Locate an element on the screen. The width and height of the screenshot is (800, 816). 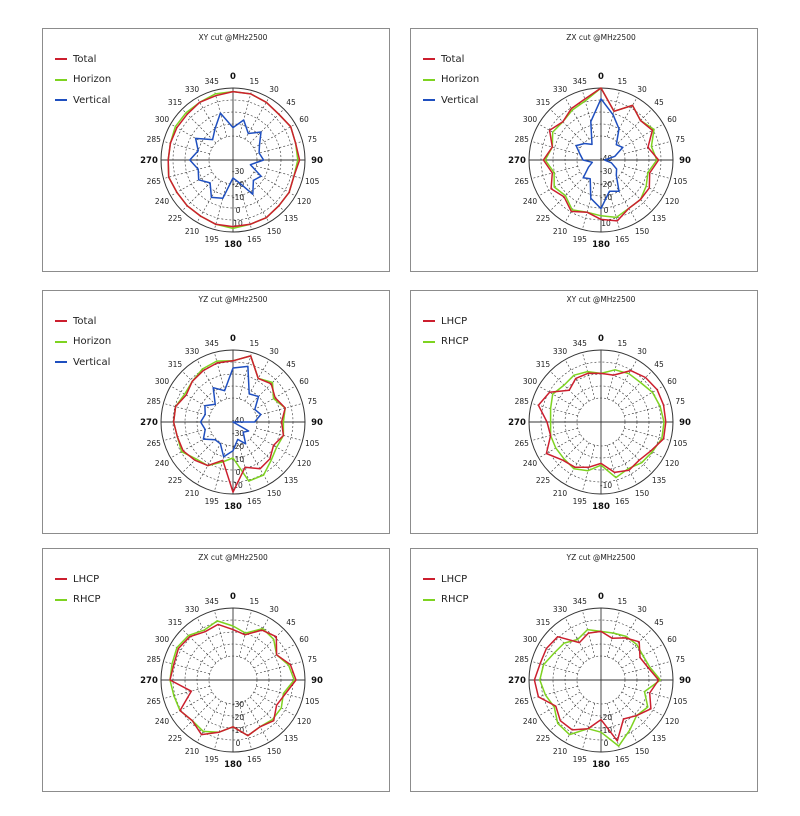
chart-title: XY cut @MHz2500 is located at coordinates (233, 37).